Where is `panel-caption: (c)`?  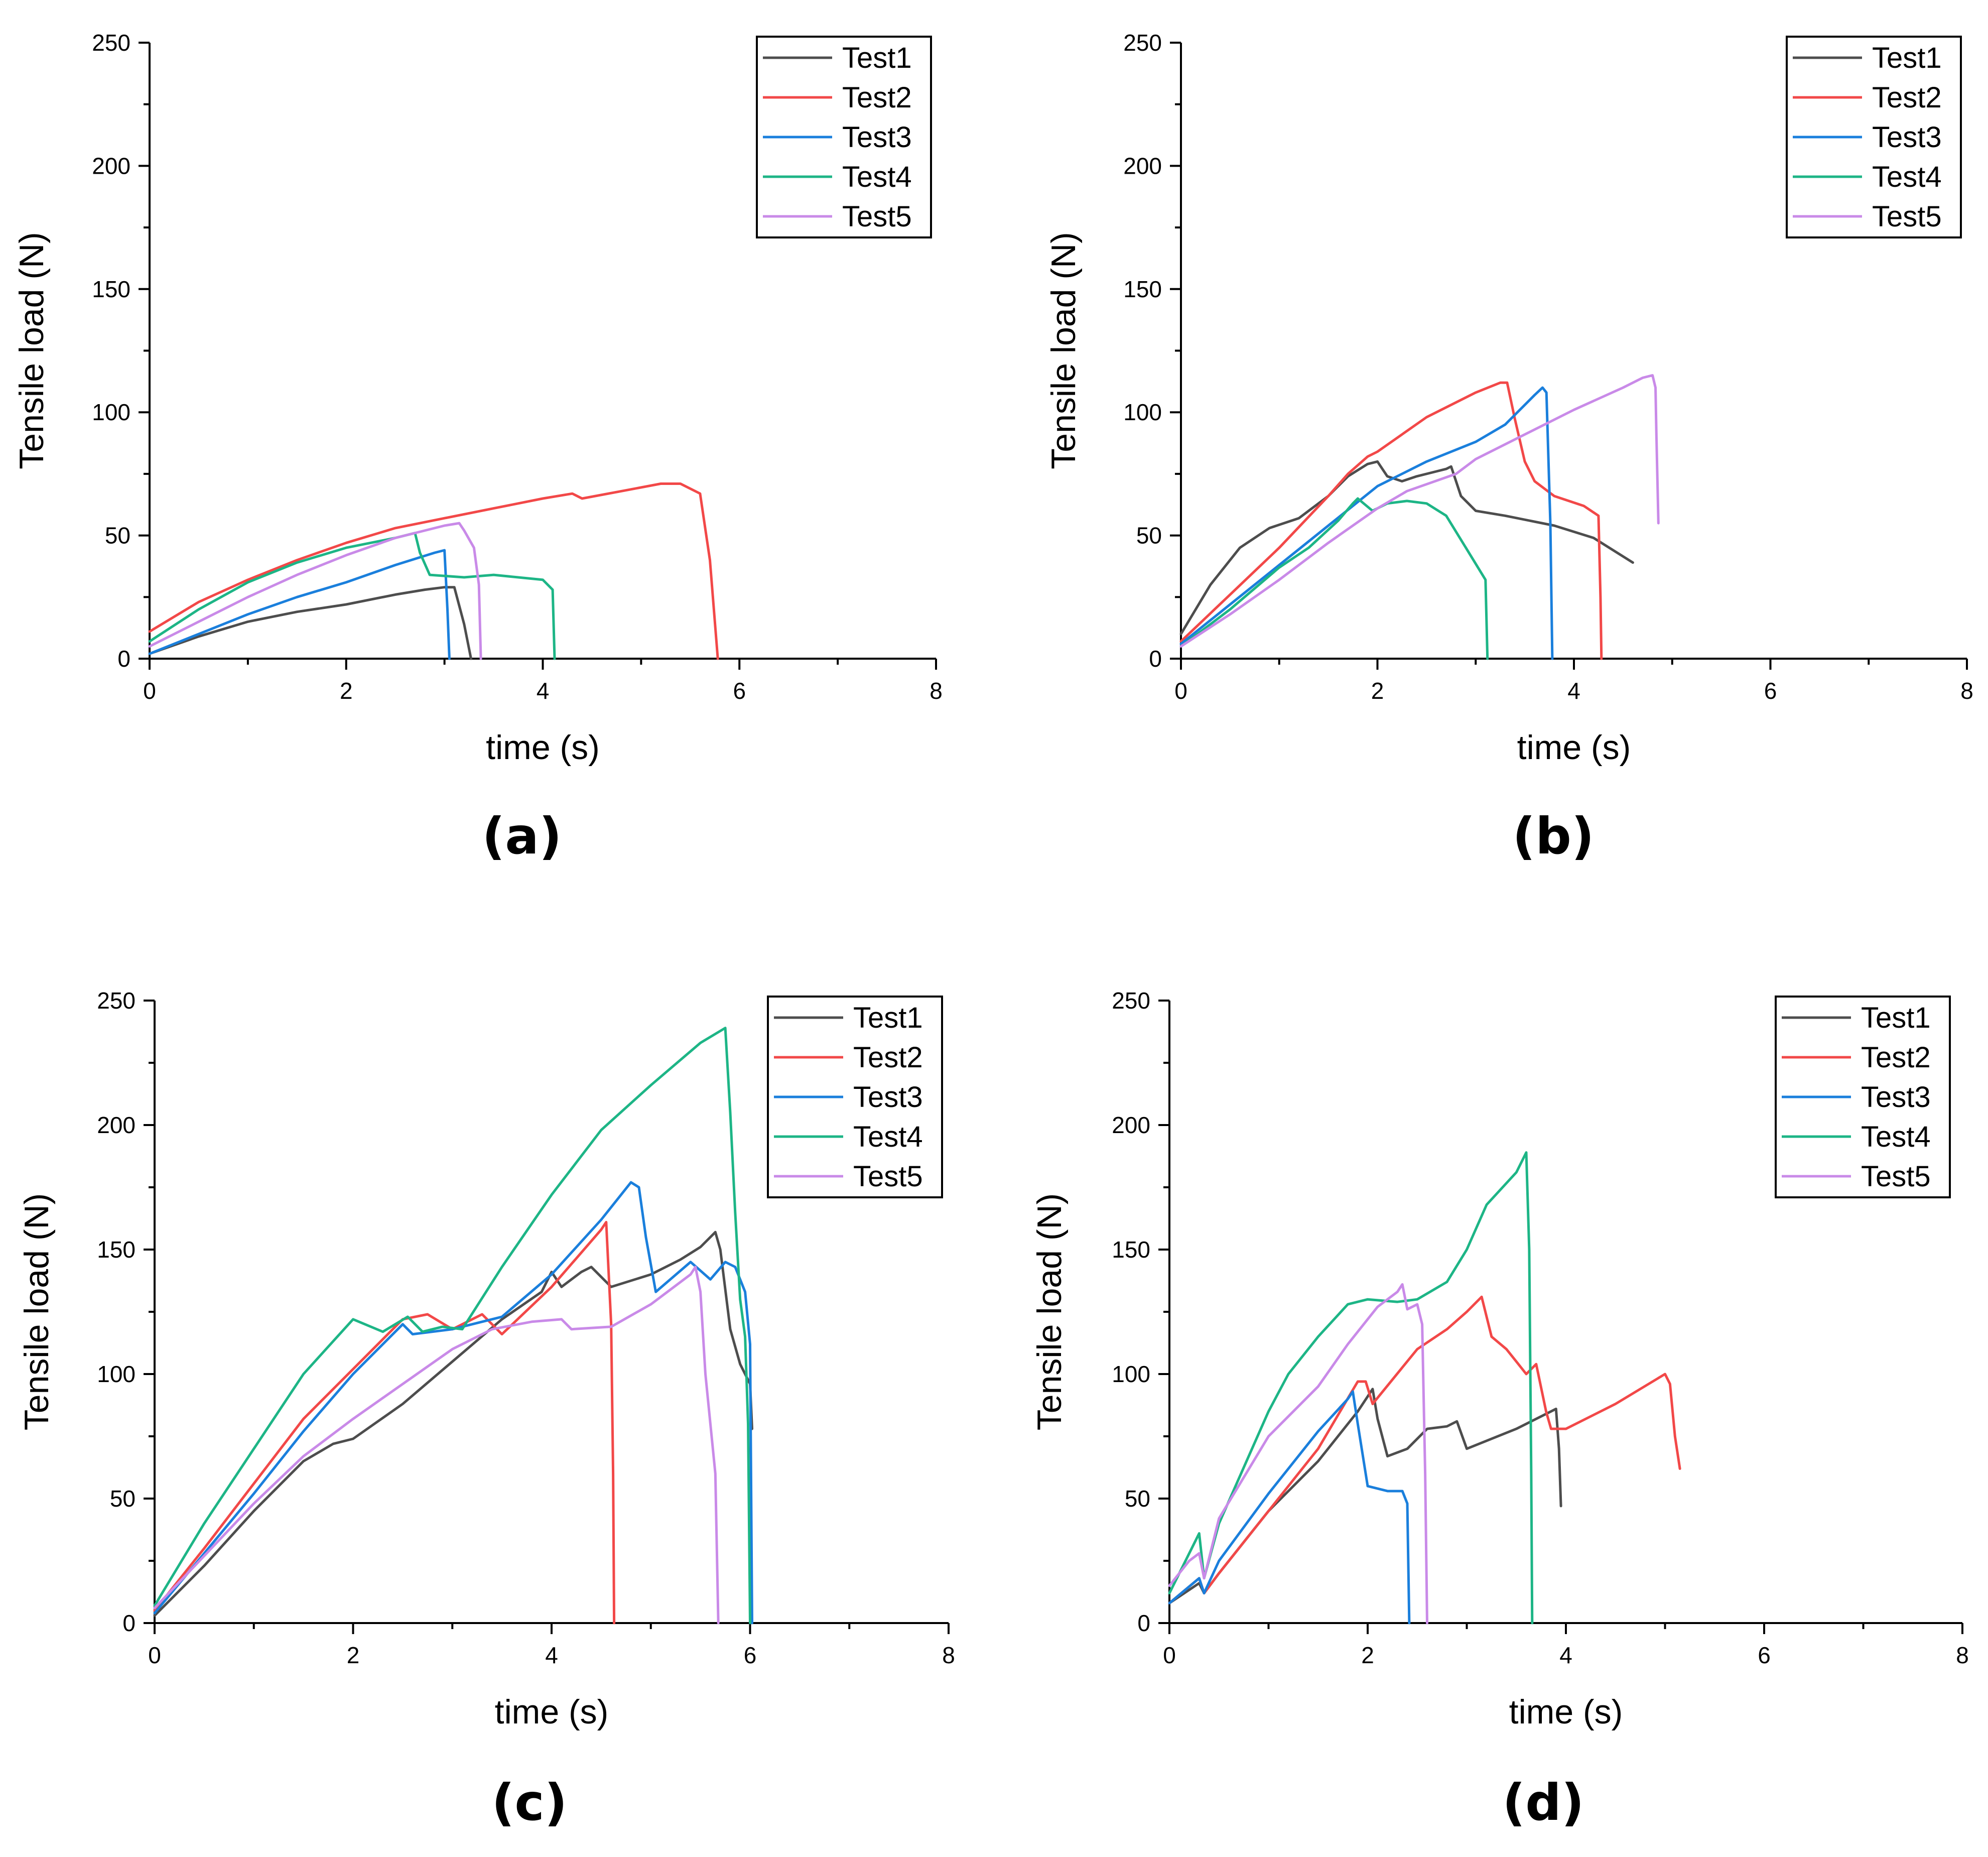
panel-caption: (c) is located at coordinates (530, 1802).